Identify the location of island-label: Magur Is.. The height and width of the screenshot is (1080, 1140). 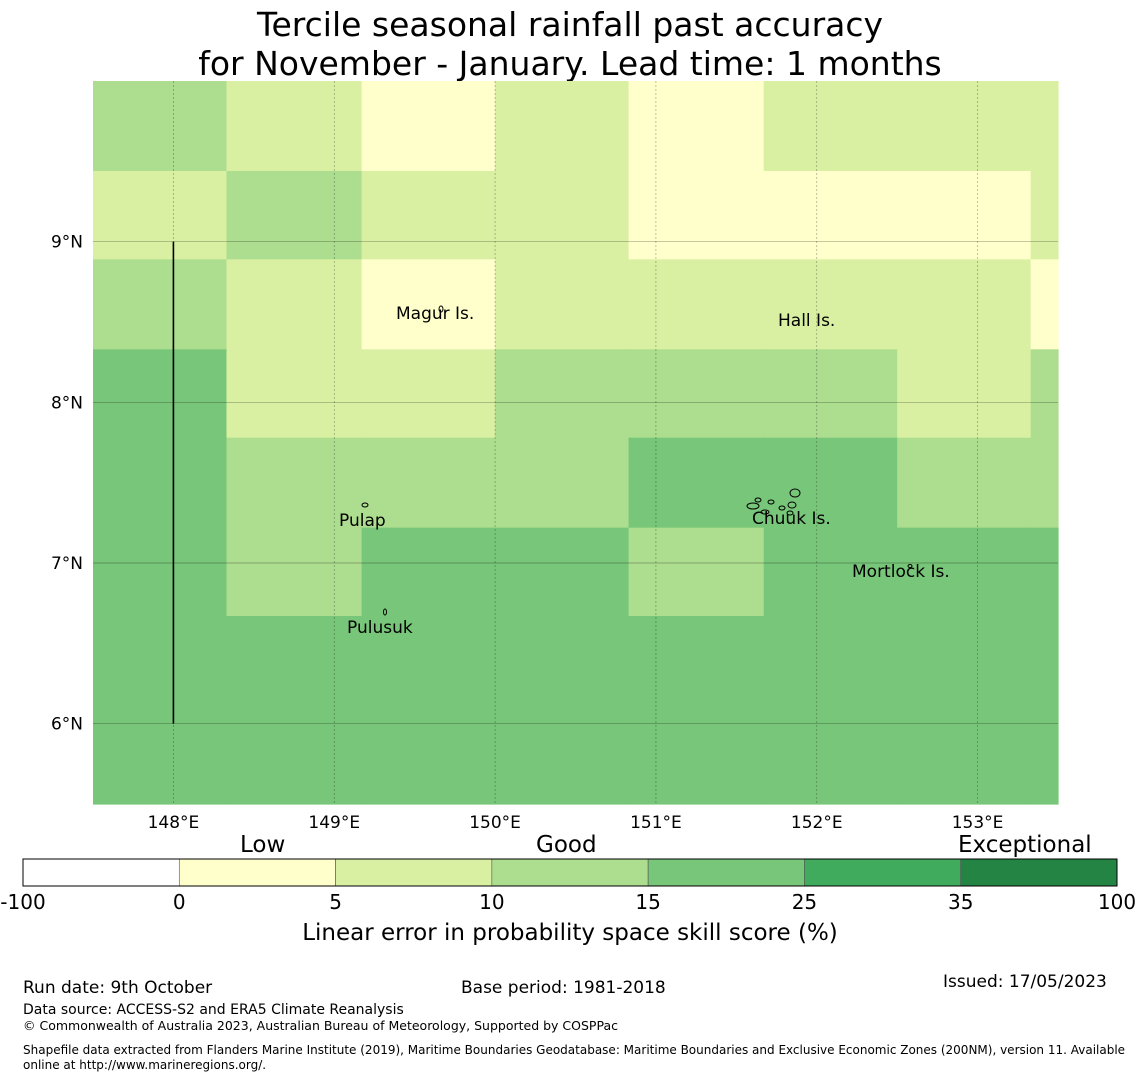
(435, 314).